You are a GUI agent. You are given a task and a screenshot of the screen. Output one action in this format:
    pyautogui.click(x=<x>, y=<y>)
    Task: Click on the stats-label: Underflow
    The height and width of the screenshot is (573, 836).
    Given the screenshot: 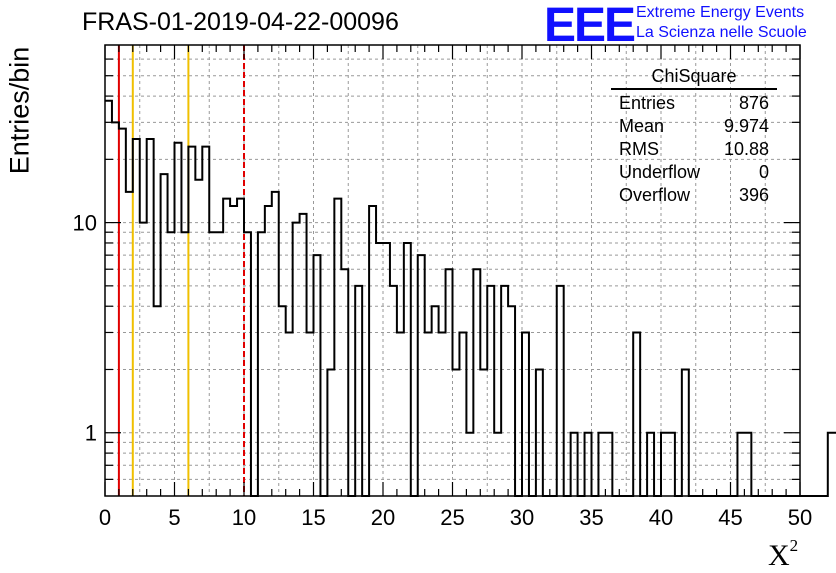 What is the action you would take?
    pyautogui.click(x=660, y=172)
    